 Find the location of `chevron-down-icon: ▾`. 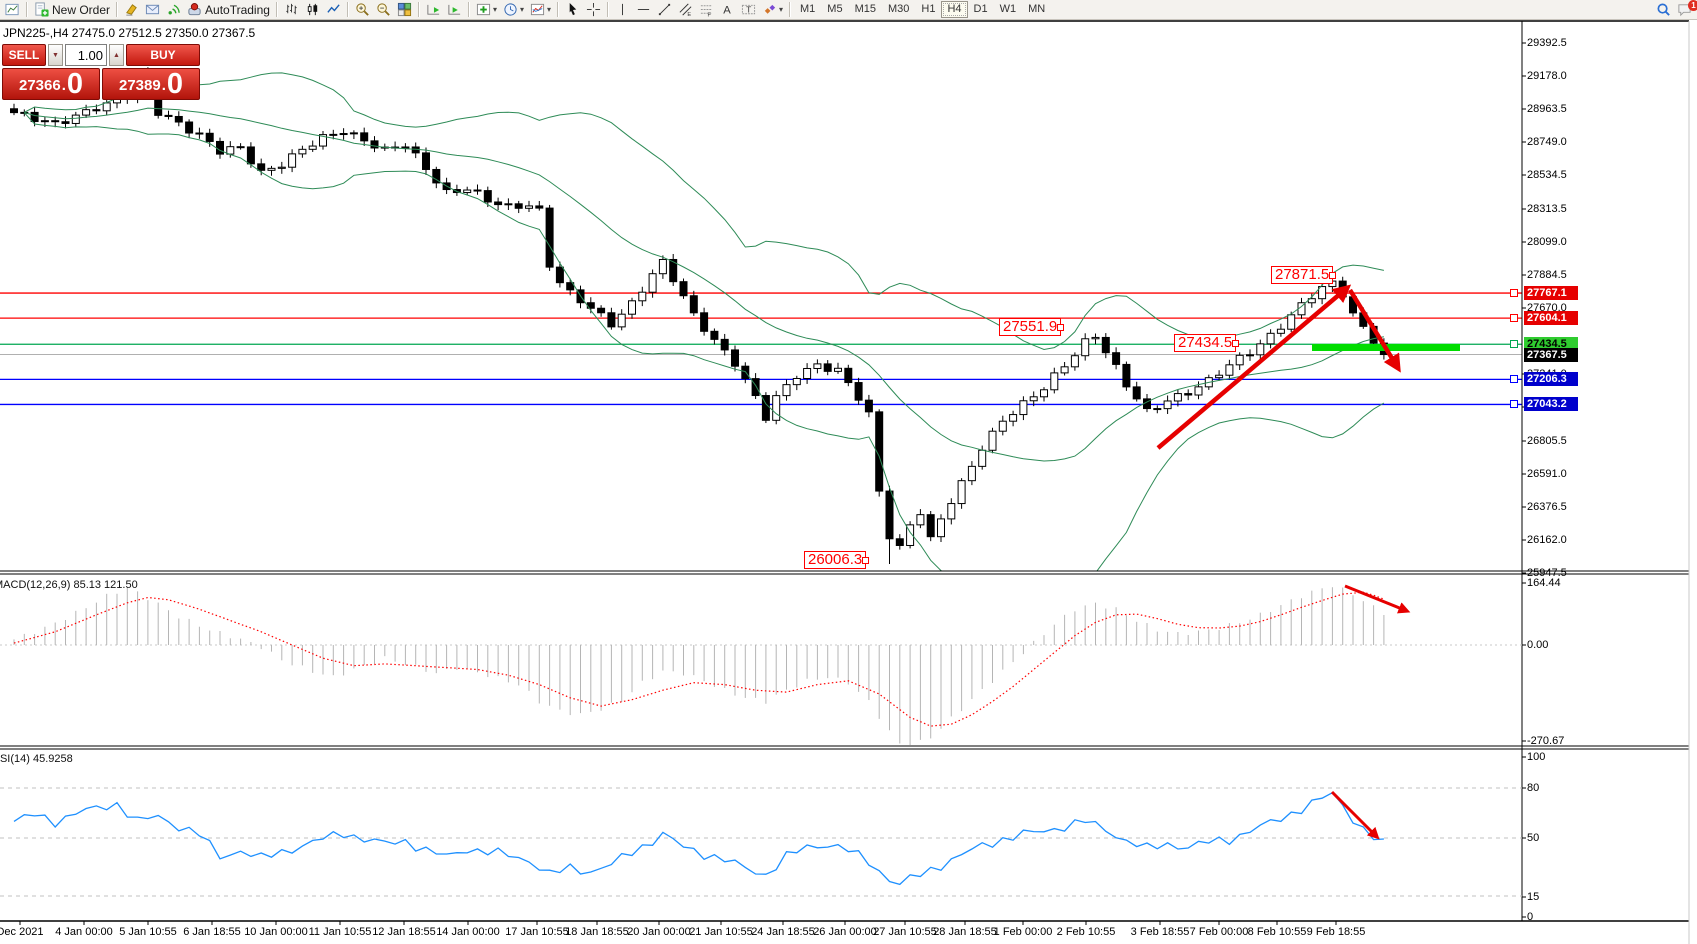

chevron-down-icon: ▾ is located at coordinates (548, 9).